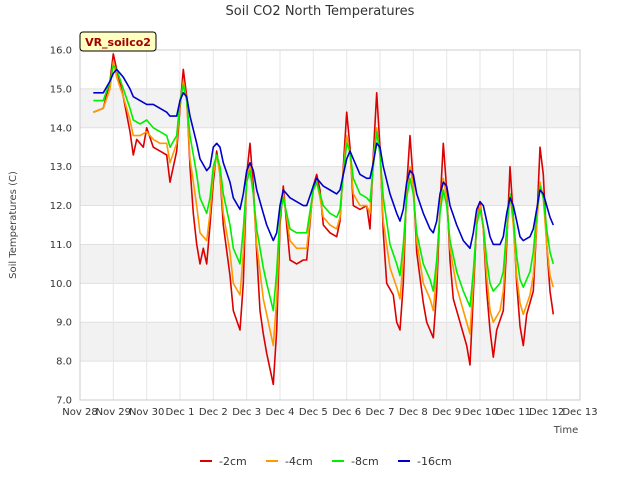 The height and width of the screenshot is (480, 640). I want to click on x-tick-label: Nov 28, so click(79, 412).